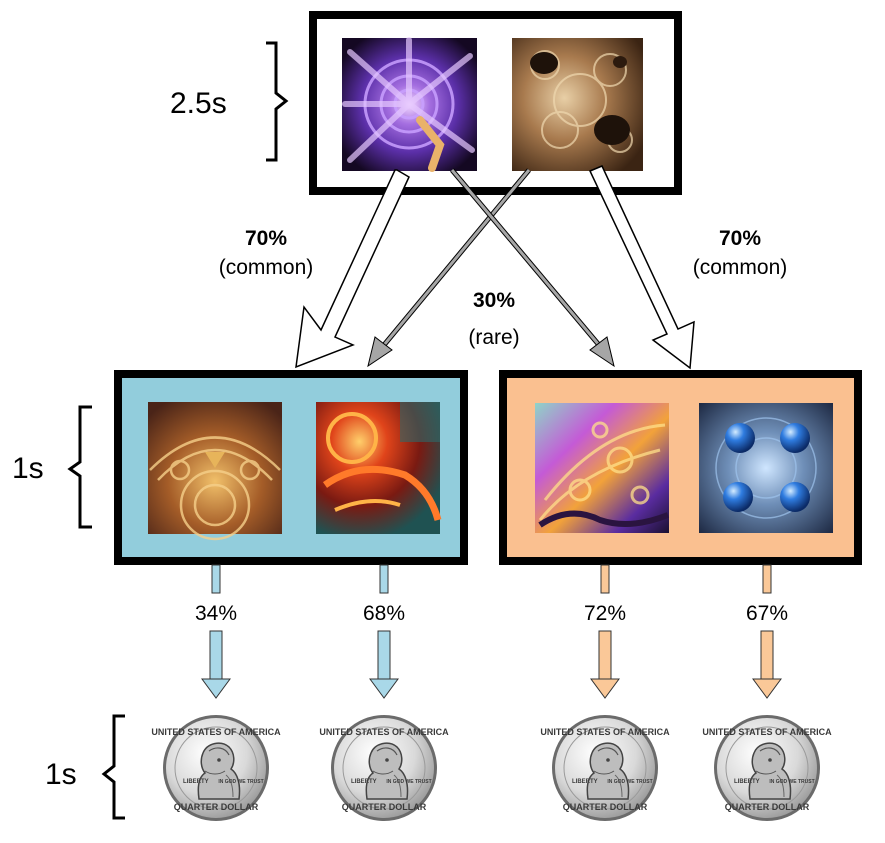 This screenshot has width=885, height=843. I want to click on stage2-blue-panel, so click(291, 467).